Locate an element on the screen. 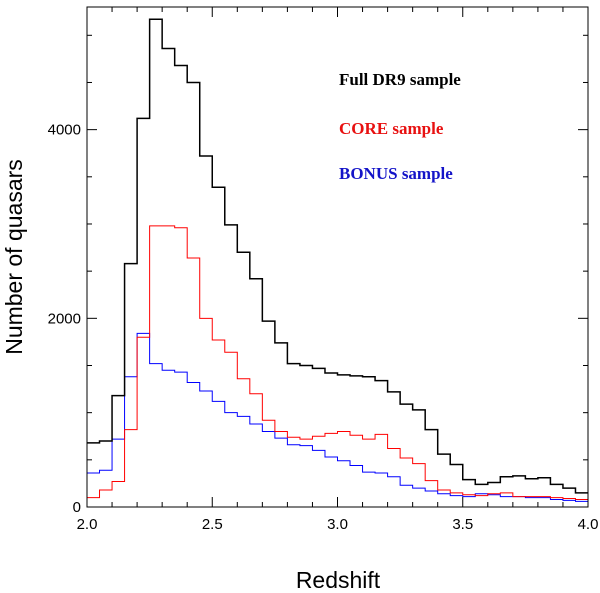 The height and width of the screenshot is (593, 600). x-tick-label: 2.5 is located at coordinates (212, 524).